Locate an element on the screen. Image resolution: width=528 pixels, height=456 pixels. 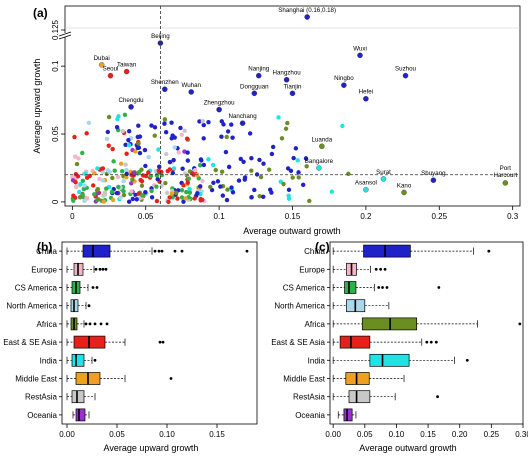
point-label: Shuyang is located at coordinates (433, 173).